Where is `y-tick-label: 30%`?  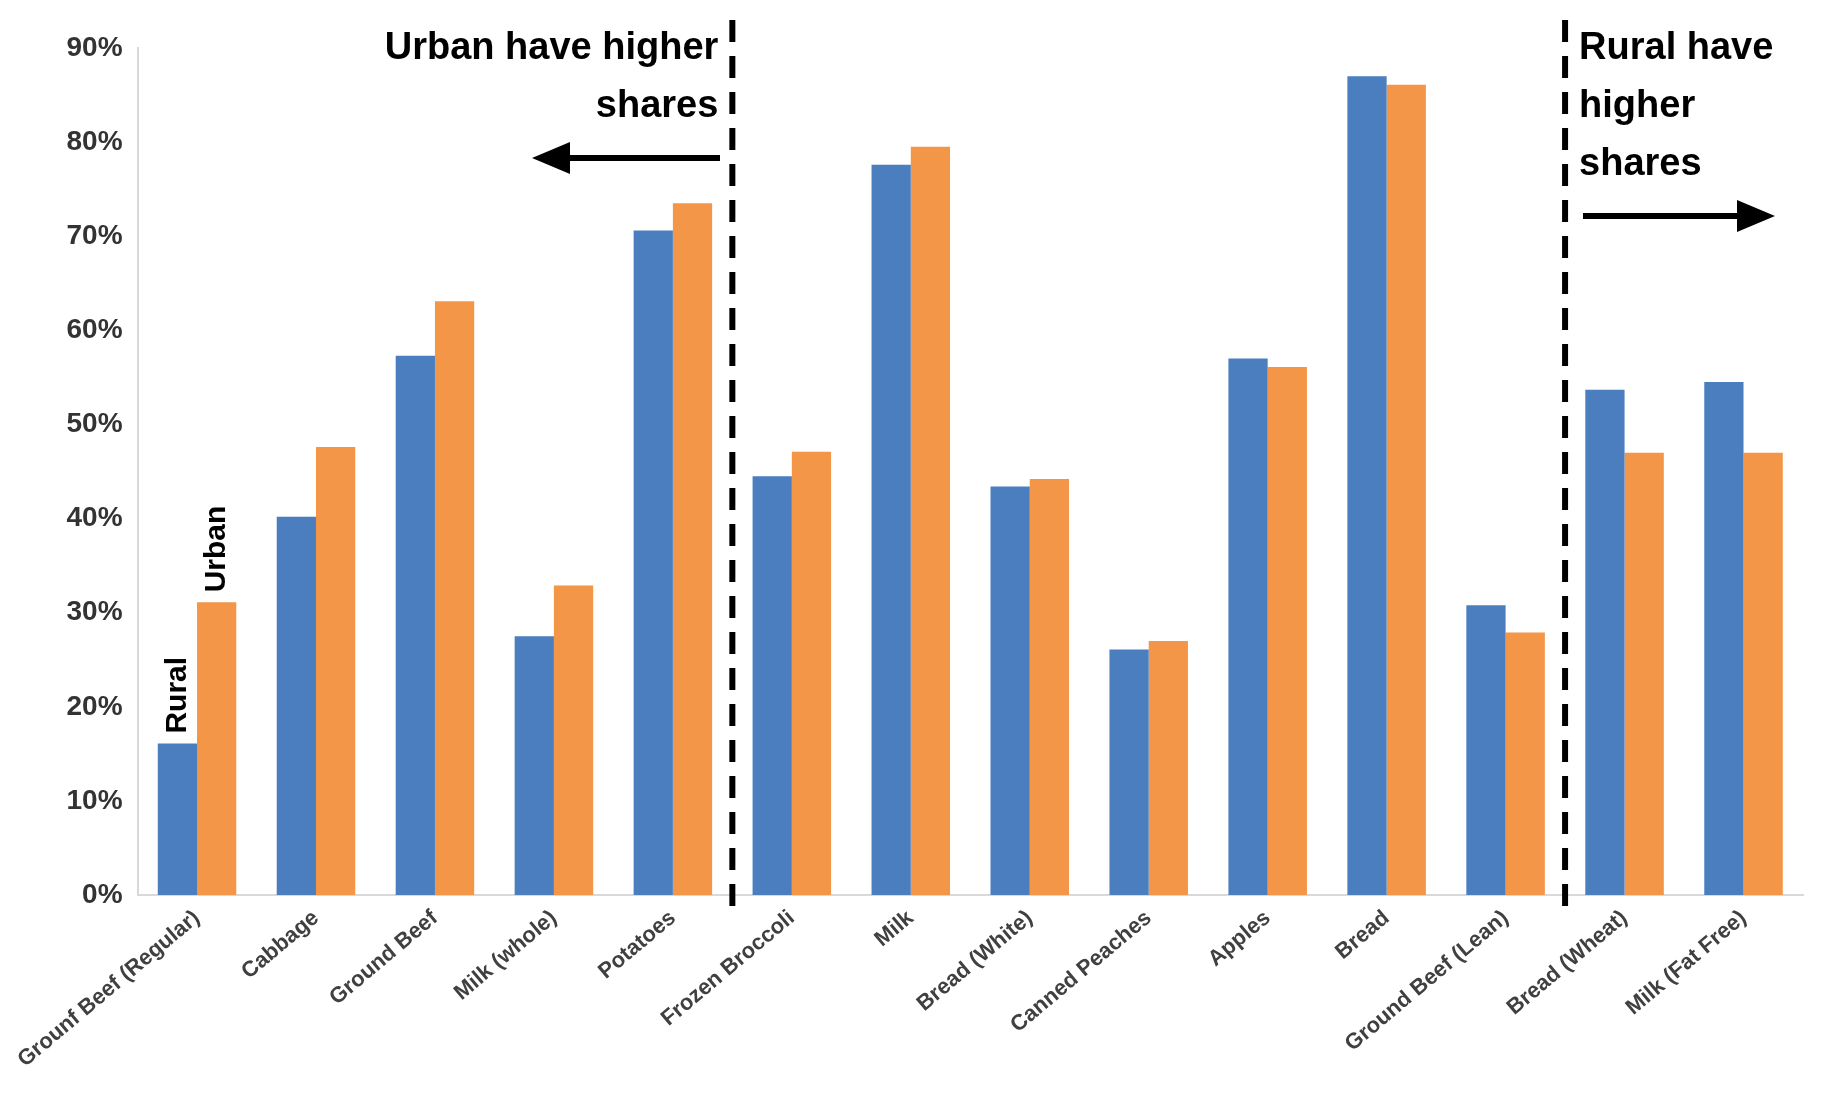
y-tick-label: 30% is located at coordinates (94, 611).